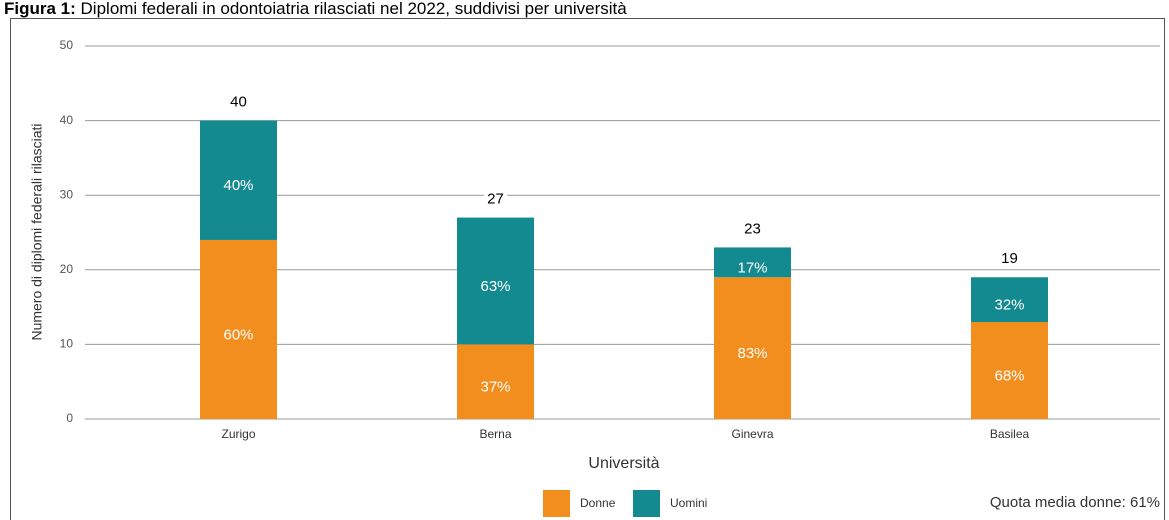 The width and height of the screenshot is (1169, 520). Describe the element at coordinates (752, 267) in the screenshot. I see `share-label: 17%` at that location.